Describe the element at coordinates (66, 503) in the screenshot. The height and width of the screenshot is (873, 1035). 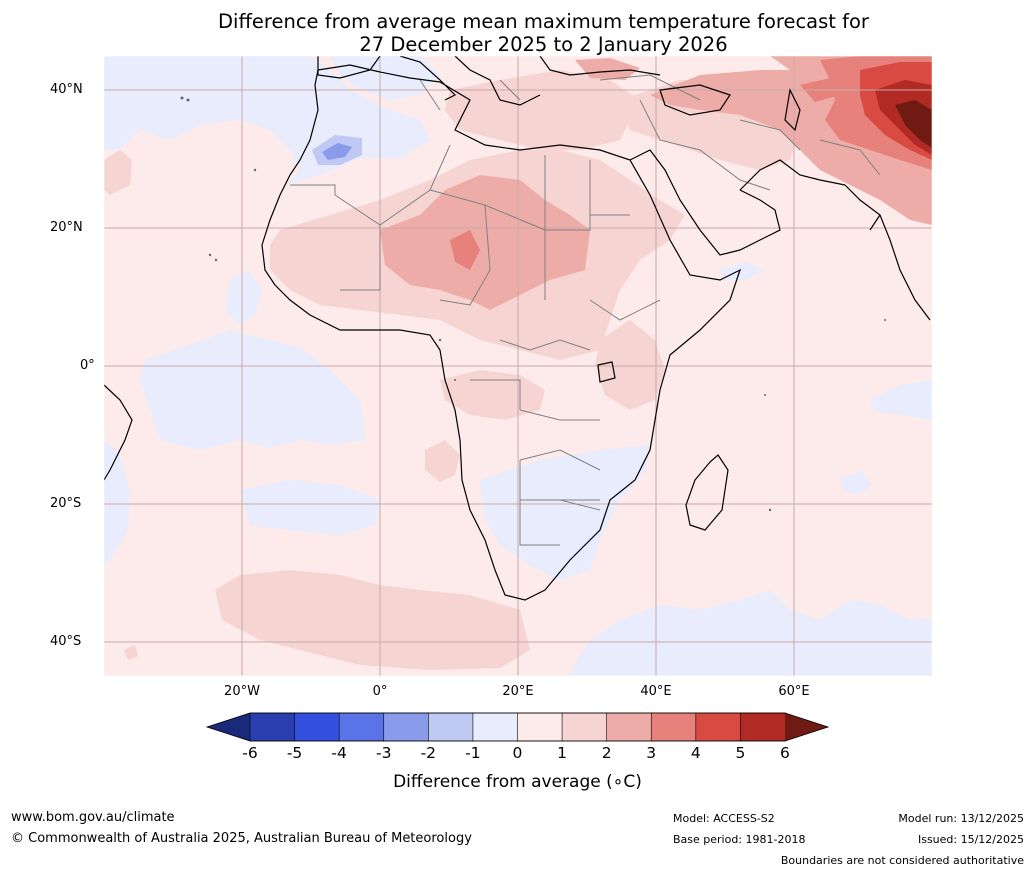
I see `lat-label-20s: 20°S` at that location.